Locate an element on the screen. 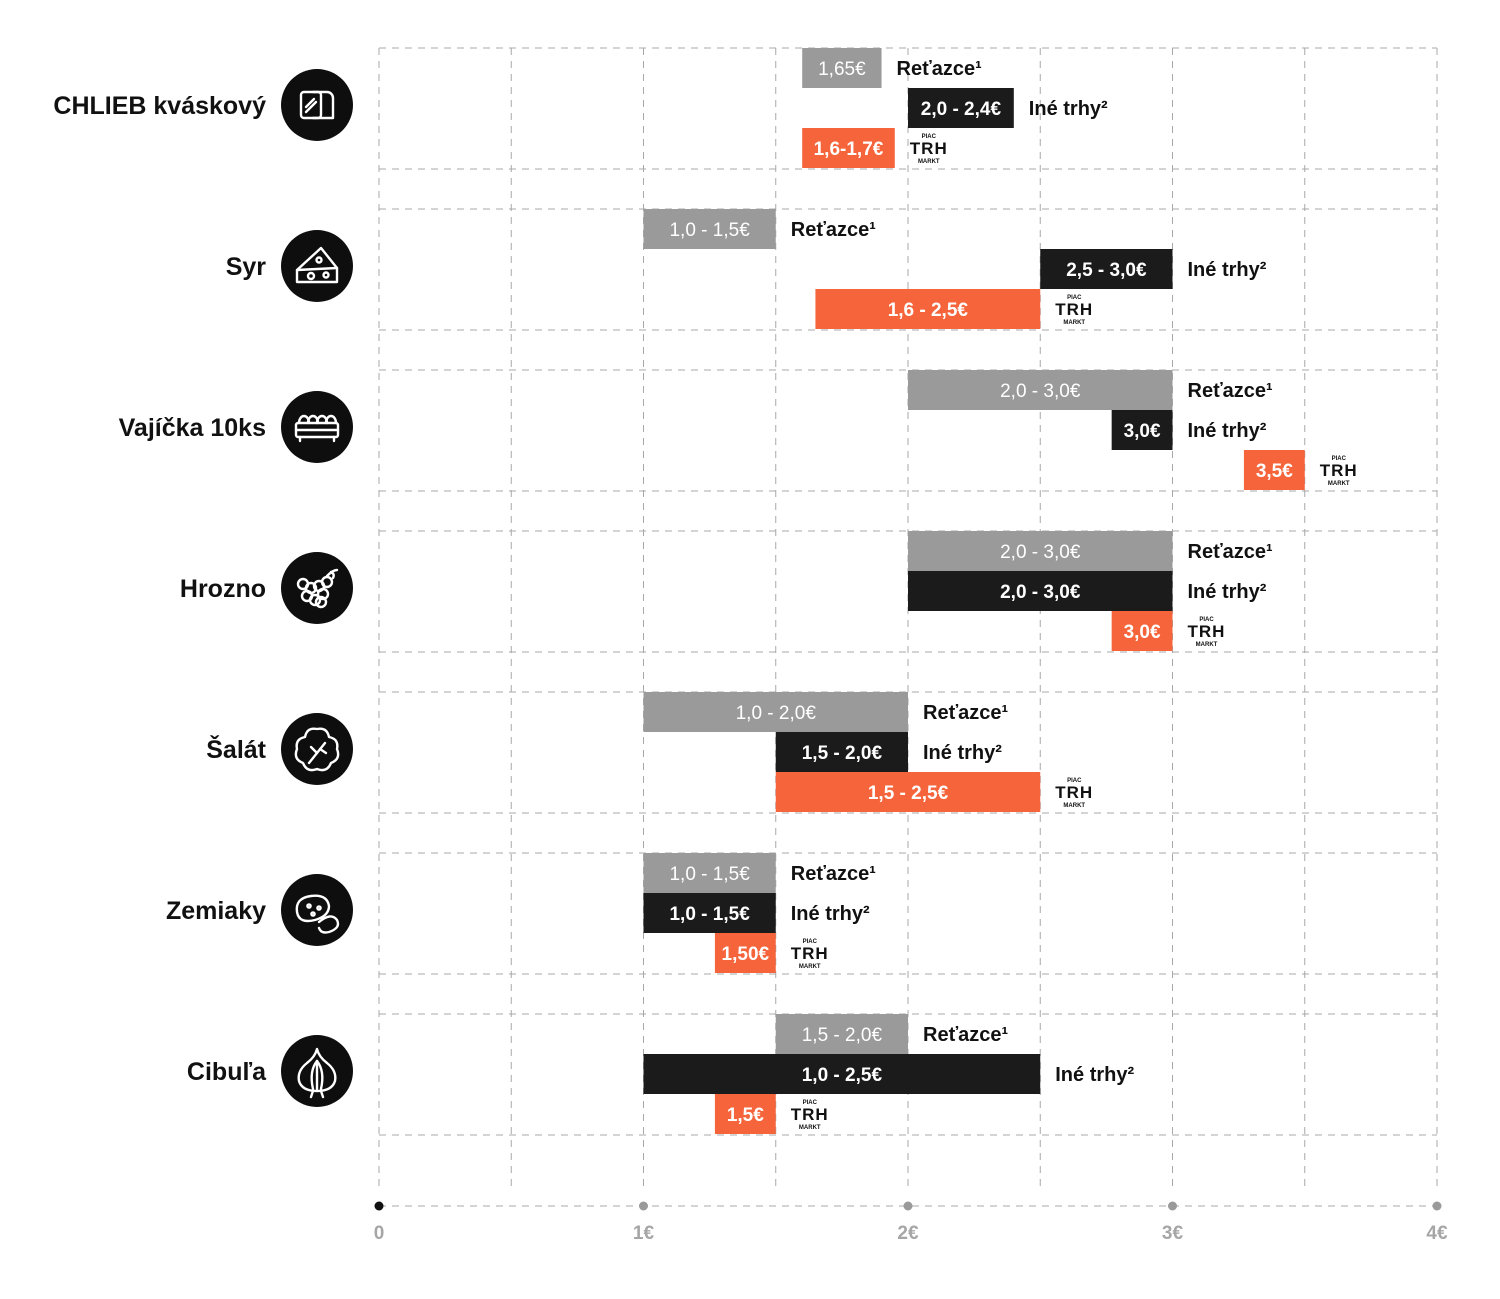 This screenshot has width=1500, height=1299. bar-retazce: 1,0 - 2,0€ Reťazce¹ is located at coordinates (826, 712).